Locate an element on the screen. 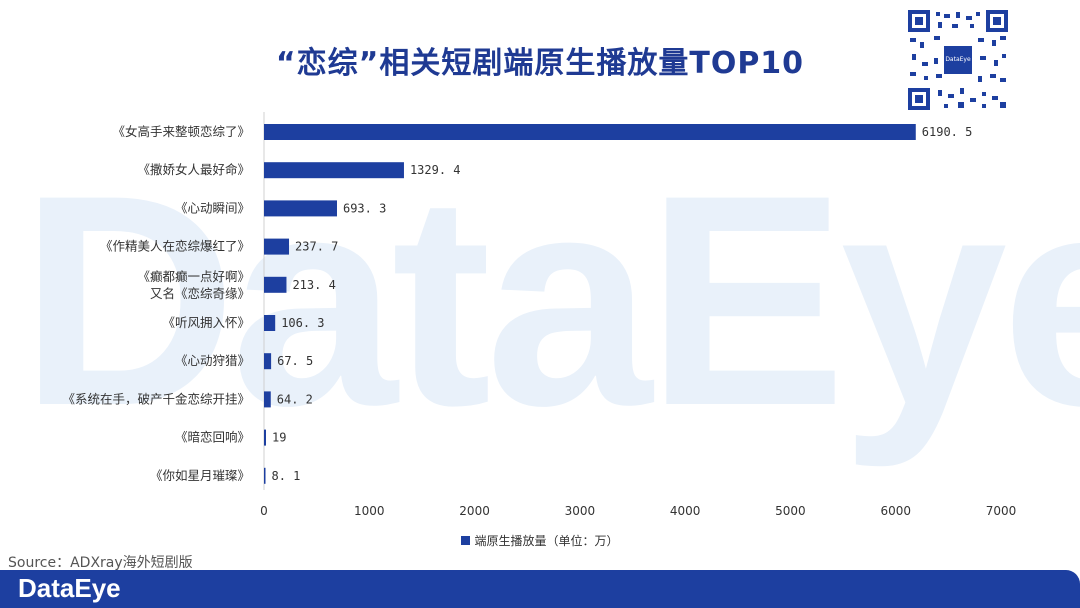 The image size is (1080, 608). x-tick-label: 3000 is located at coordinates (580, 511).